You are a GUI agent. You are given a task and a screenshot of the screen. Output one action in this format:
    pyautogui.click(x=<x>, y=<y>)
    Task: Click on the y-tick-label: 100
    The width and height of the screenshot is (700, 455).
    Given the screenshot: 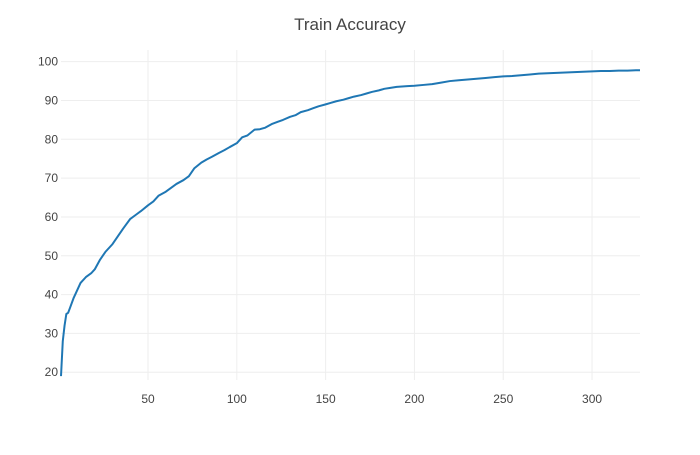 What is the action you would take?
    pyautogui.click(x=48, y=62)
    